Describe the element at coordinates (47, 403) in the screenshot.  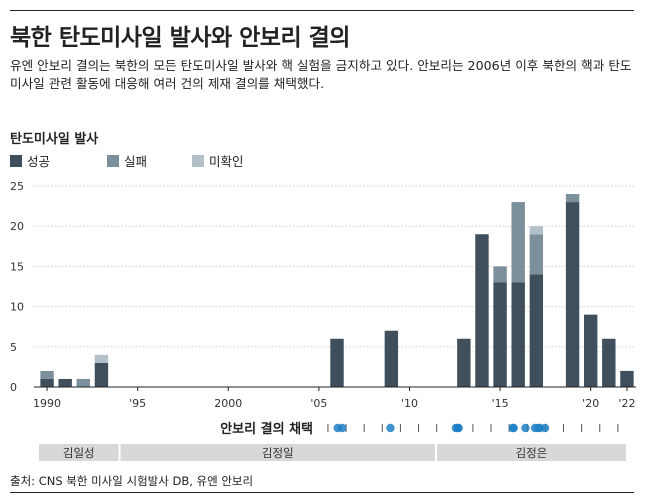
I see `x-tick-label: 1990` at that location.